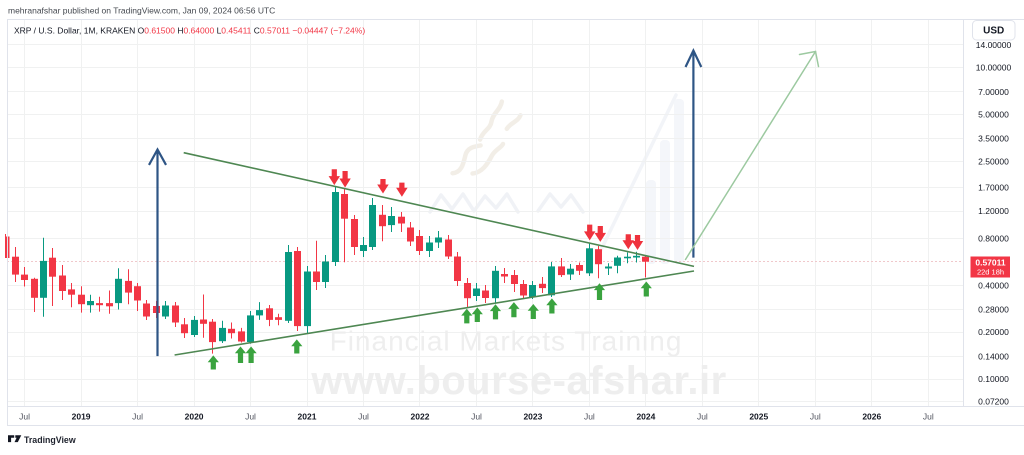 Image resolution: width=1024 pixels, height=455 pixels. Describe the element at coordinates (994, 45) in the screenshot. I see `svg-text: 14.00000` at that location.